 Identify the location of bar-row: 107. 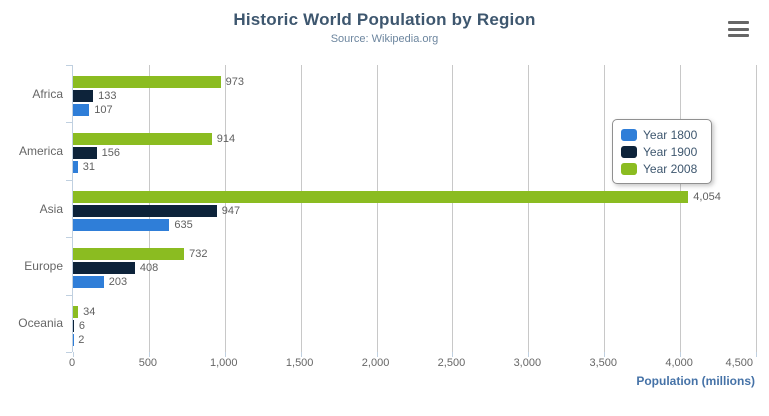
(414, 110).